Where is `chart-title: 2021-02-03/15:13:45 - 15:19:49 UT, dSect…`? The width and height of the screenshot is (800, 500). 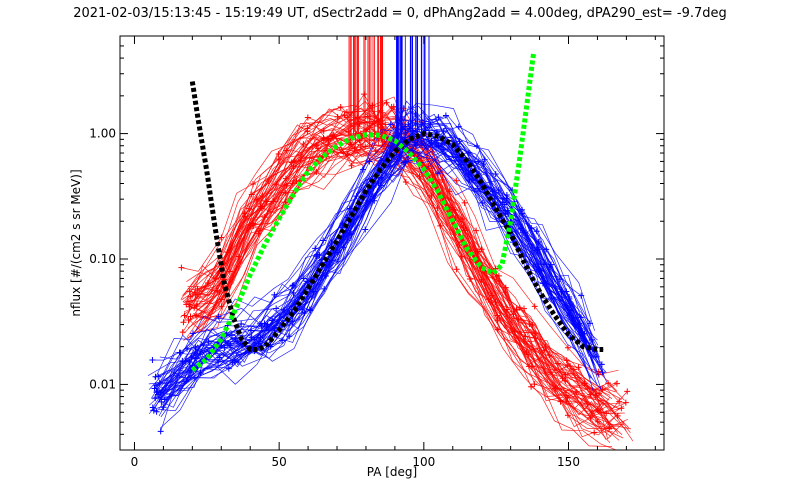 chart-title: 2021-02-03/15:13:45 - 15:19:49 UT, dSect… is located at coordinates (400, 13).